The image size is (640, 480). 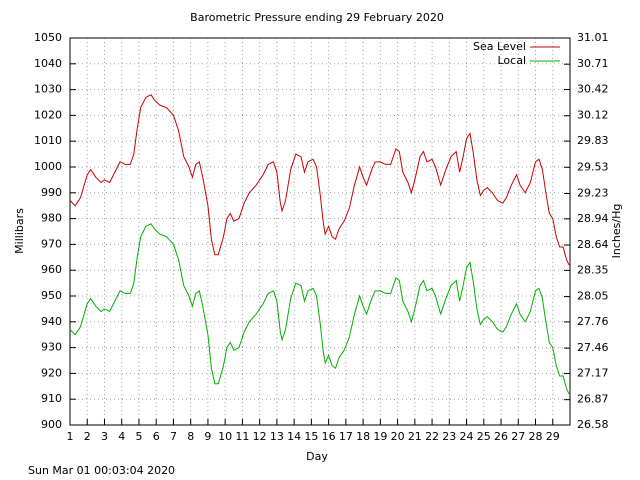 I want to click on x-tick-label: 23, so click(x=449, y=436).